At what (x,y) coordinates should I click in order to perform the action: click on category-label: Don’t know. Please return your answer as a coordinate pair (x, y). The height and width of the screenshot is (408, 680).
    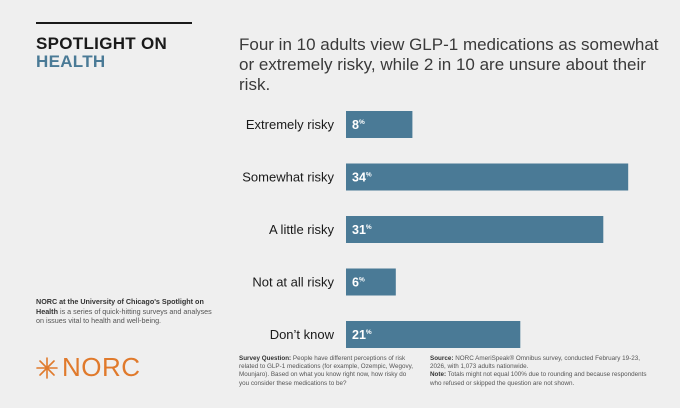
    Looking at the image, I should click on (302, 334).